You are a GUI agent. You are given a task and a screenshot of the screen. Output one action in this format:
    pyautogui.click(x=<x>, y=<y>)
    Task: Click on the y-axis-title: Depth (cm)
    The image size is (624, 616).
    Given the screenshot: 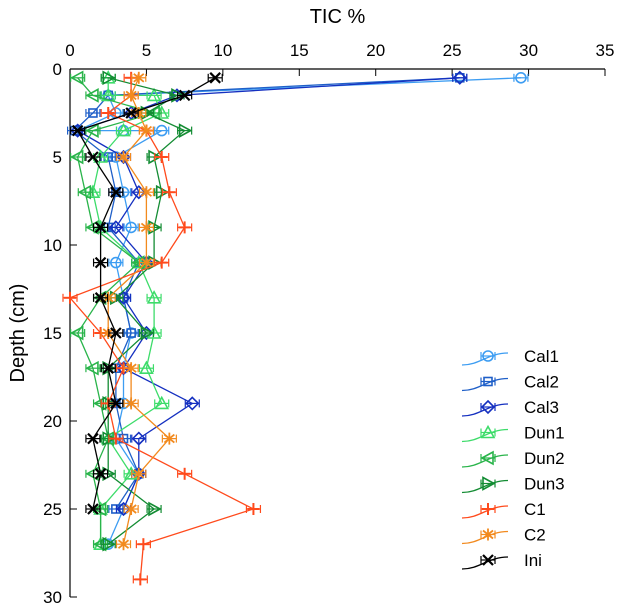 What is the action you would take?
    pyautogui.click(x=18, y=333)
    